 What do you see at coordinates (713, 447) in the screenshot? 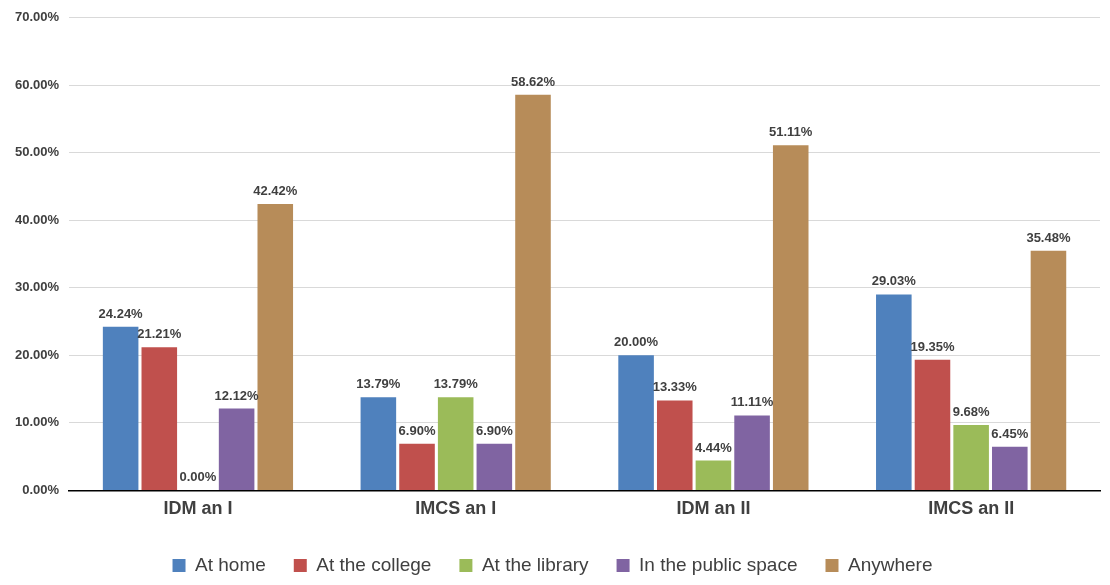
I see `text: 4.44%` at bounding box center [713, 447].